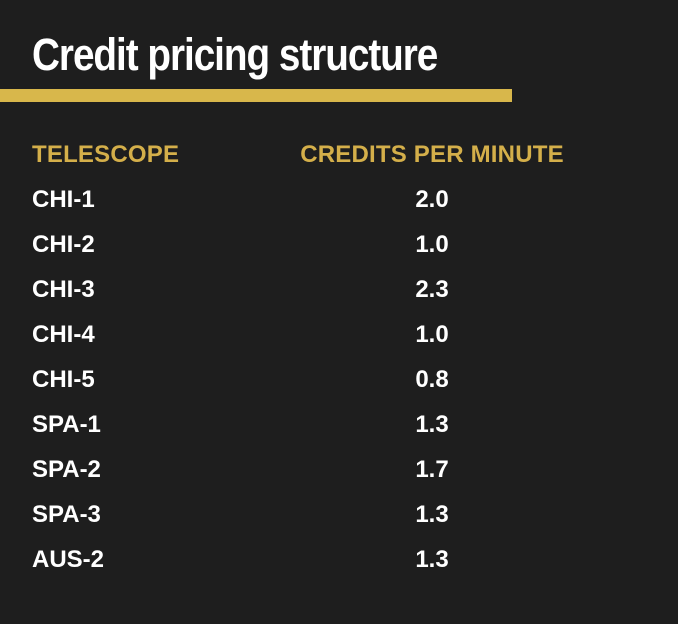 The width and height of the screenshot is (678, 624). What do you see at coordinates (432, 199) in the screenshot?
I see `credits-value: 2.0` at bounding box center [432, 199].